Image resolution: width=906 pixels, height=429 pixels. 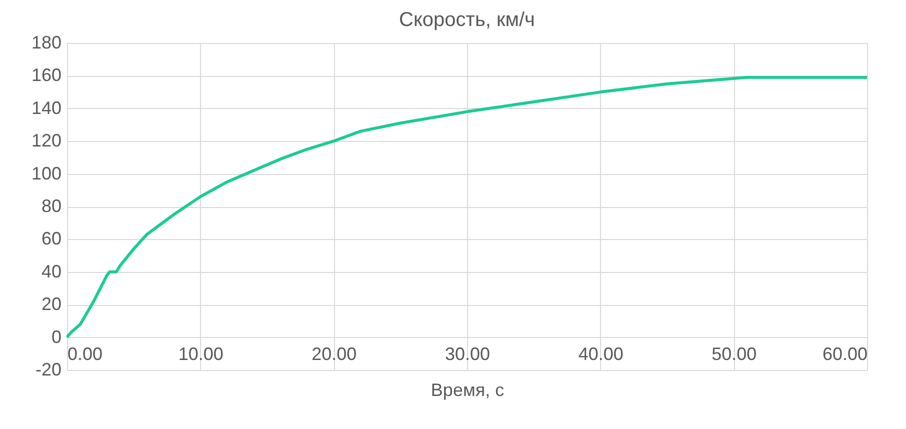 I want to click on x-tick-label: 20.00, so click(x=334, y=354).